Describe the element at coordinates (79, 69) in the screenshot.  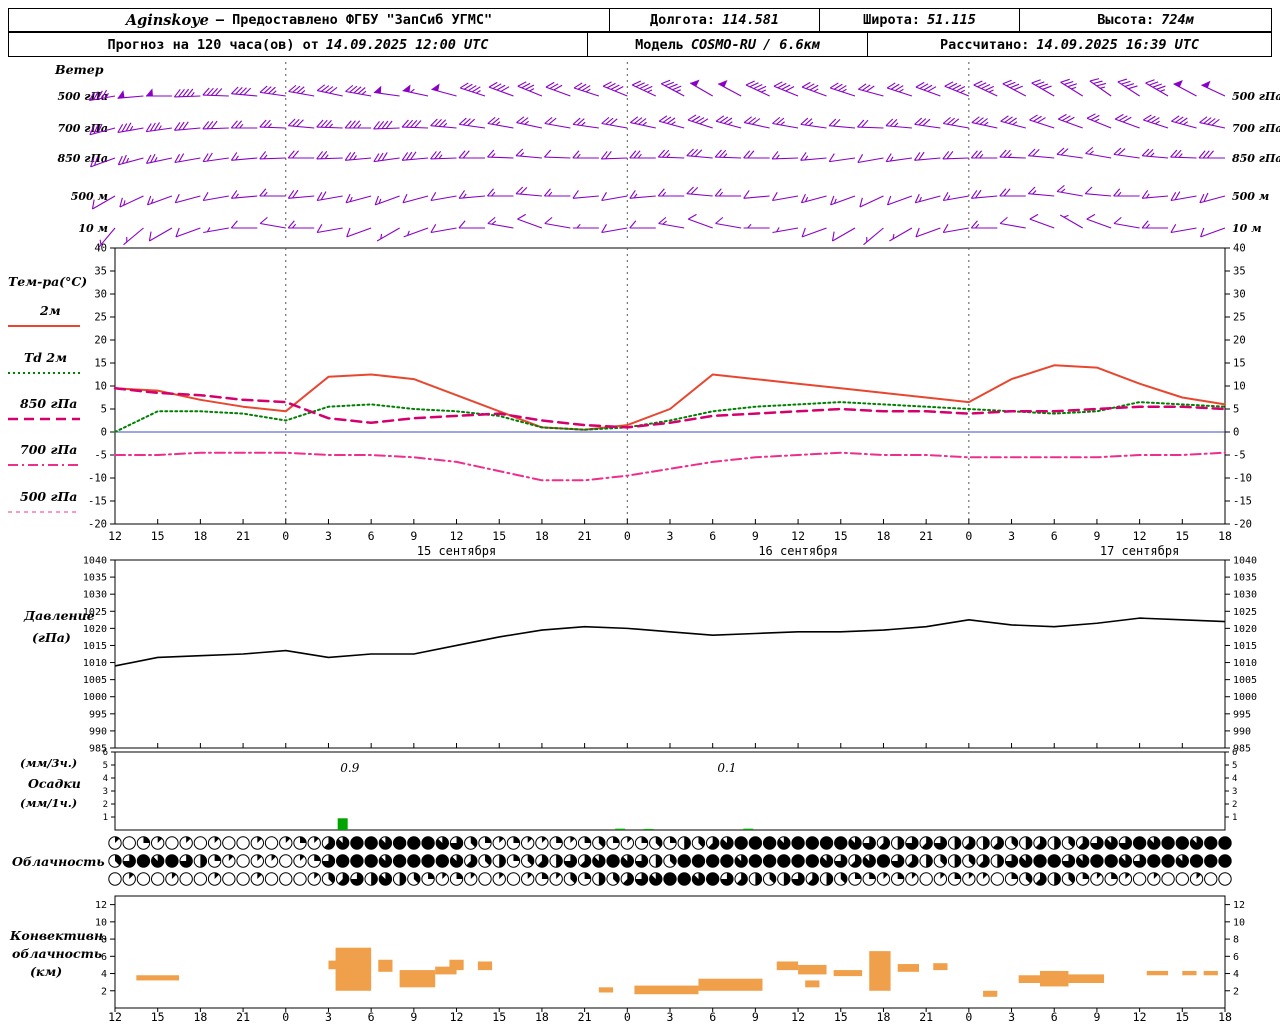
I see `wind-panel-title: Ветер` at that location.